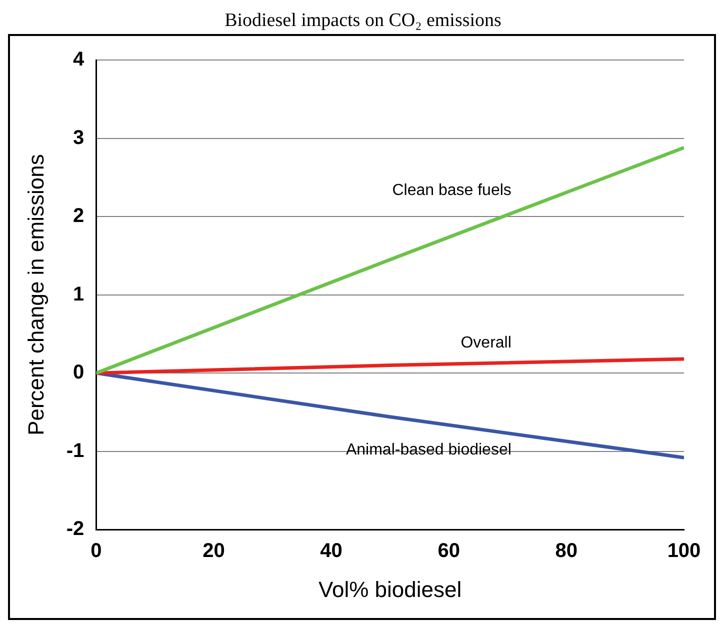  Describe the element at coordinates (75, 529) in the screenshot. I see `y-tick-label: -2` at that location.